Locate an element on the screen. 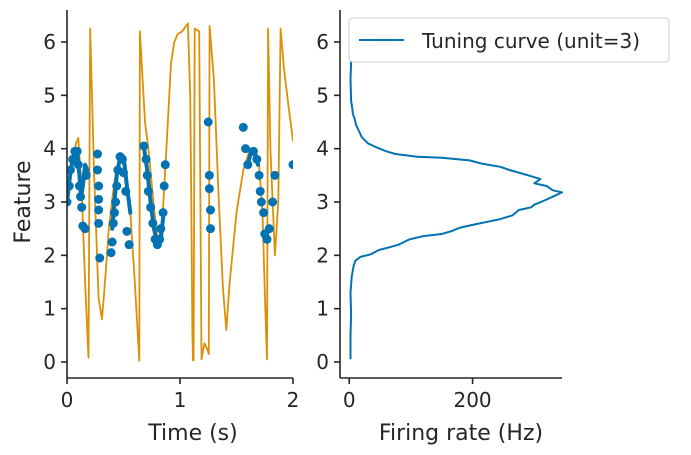 The width and height of the screenshot is (691, 455). left-x-tick-label: 1 is located at coordinates (180, 400).